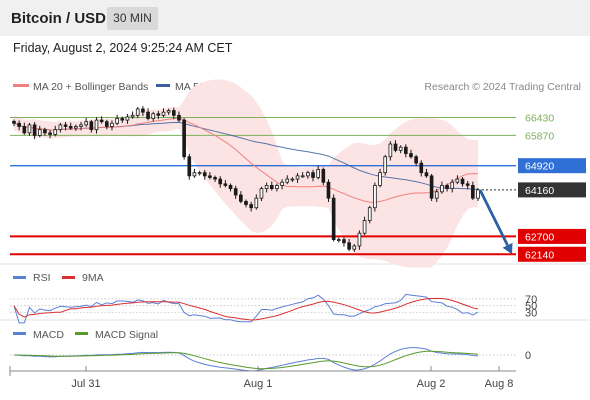 Image resolution: width=590 pixels, height=400 pixels. Describe the element at coordinates (246, 360) in the screenshot. I see `macd-signal-line` at that location.